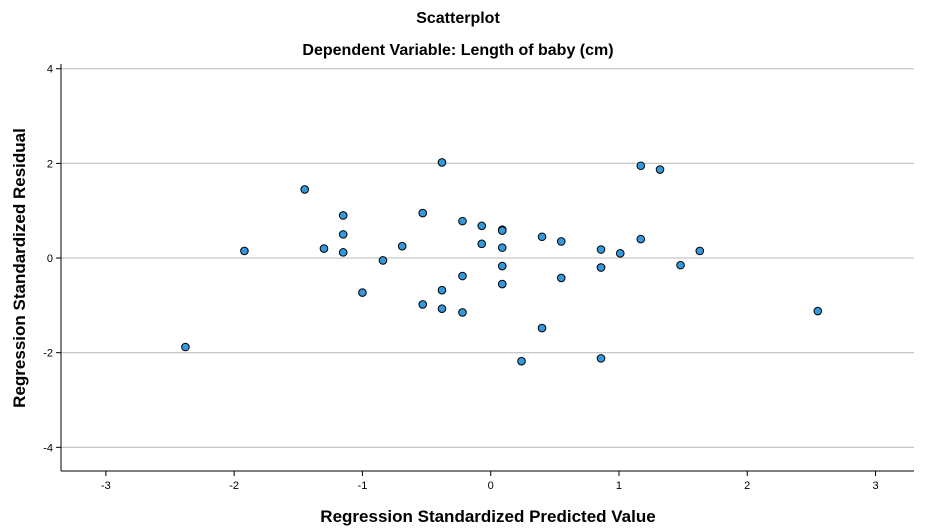  I want to click on y-tick-label: 0, so click(50, 259).